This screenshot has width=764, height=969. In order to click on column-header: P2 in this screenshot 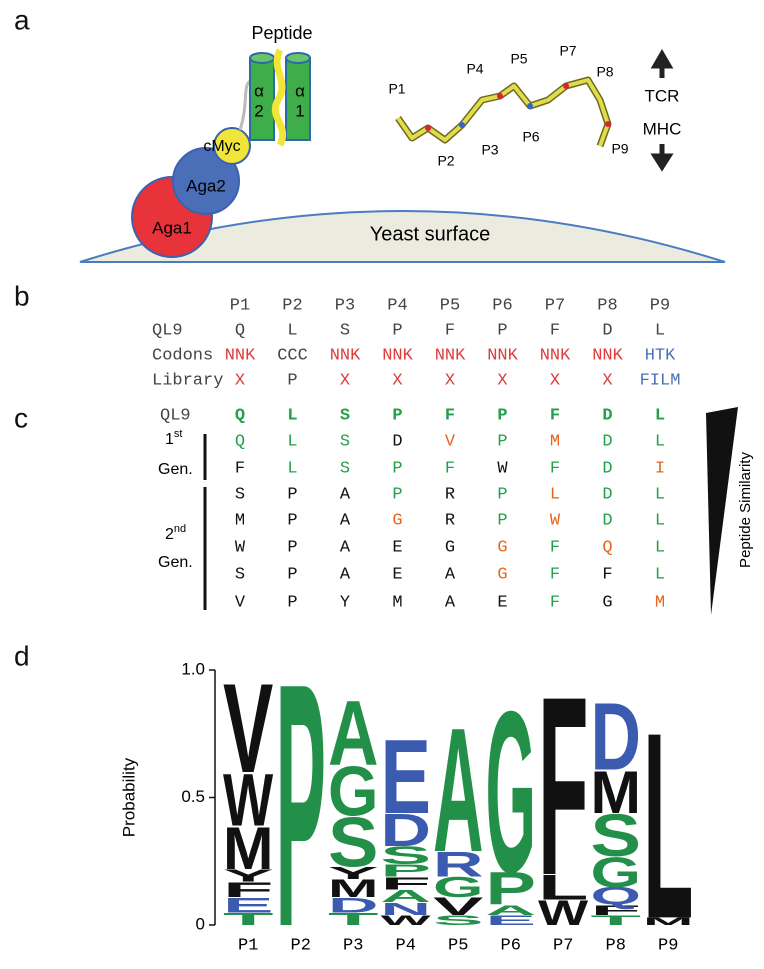, I will do `click(292, 305)`.